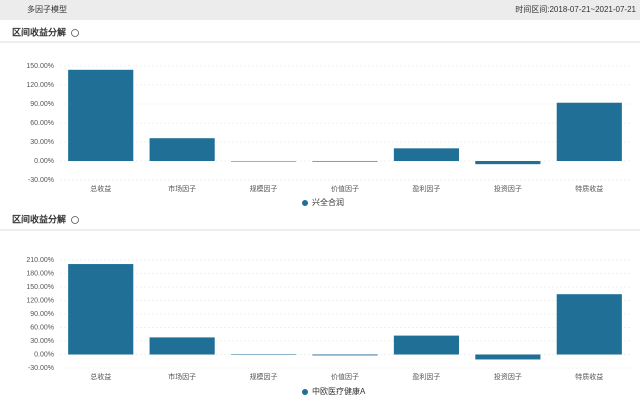  What do you see at coordinates (320, 10) in the screenshot?
I see `header-bar` at bounding box center [320, 10].